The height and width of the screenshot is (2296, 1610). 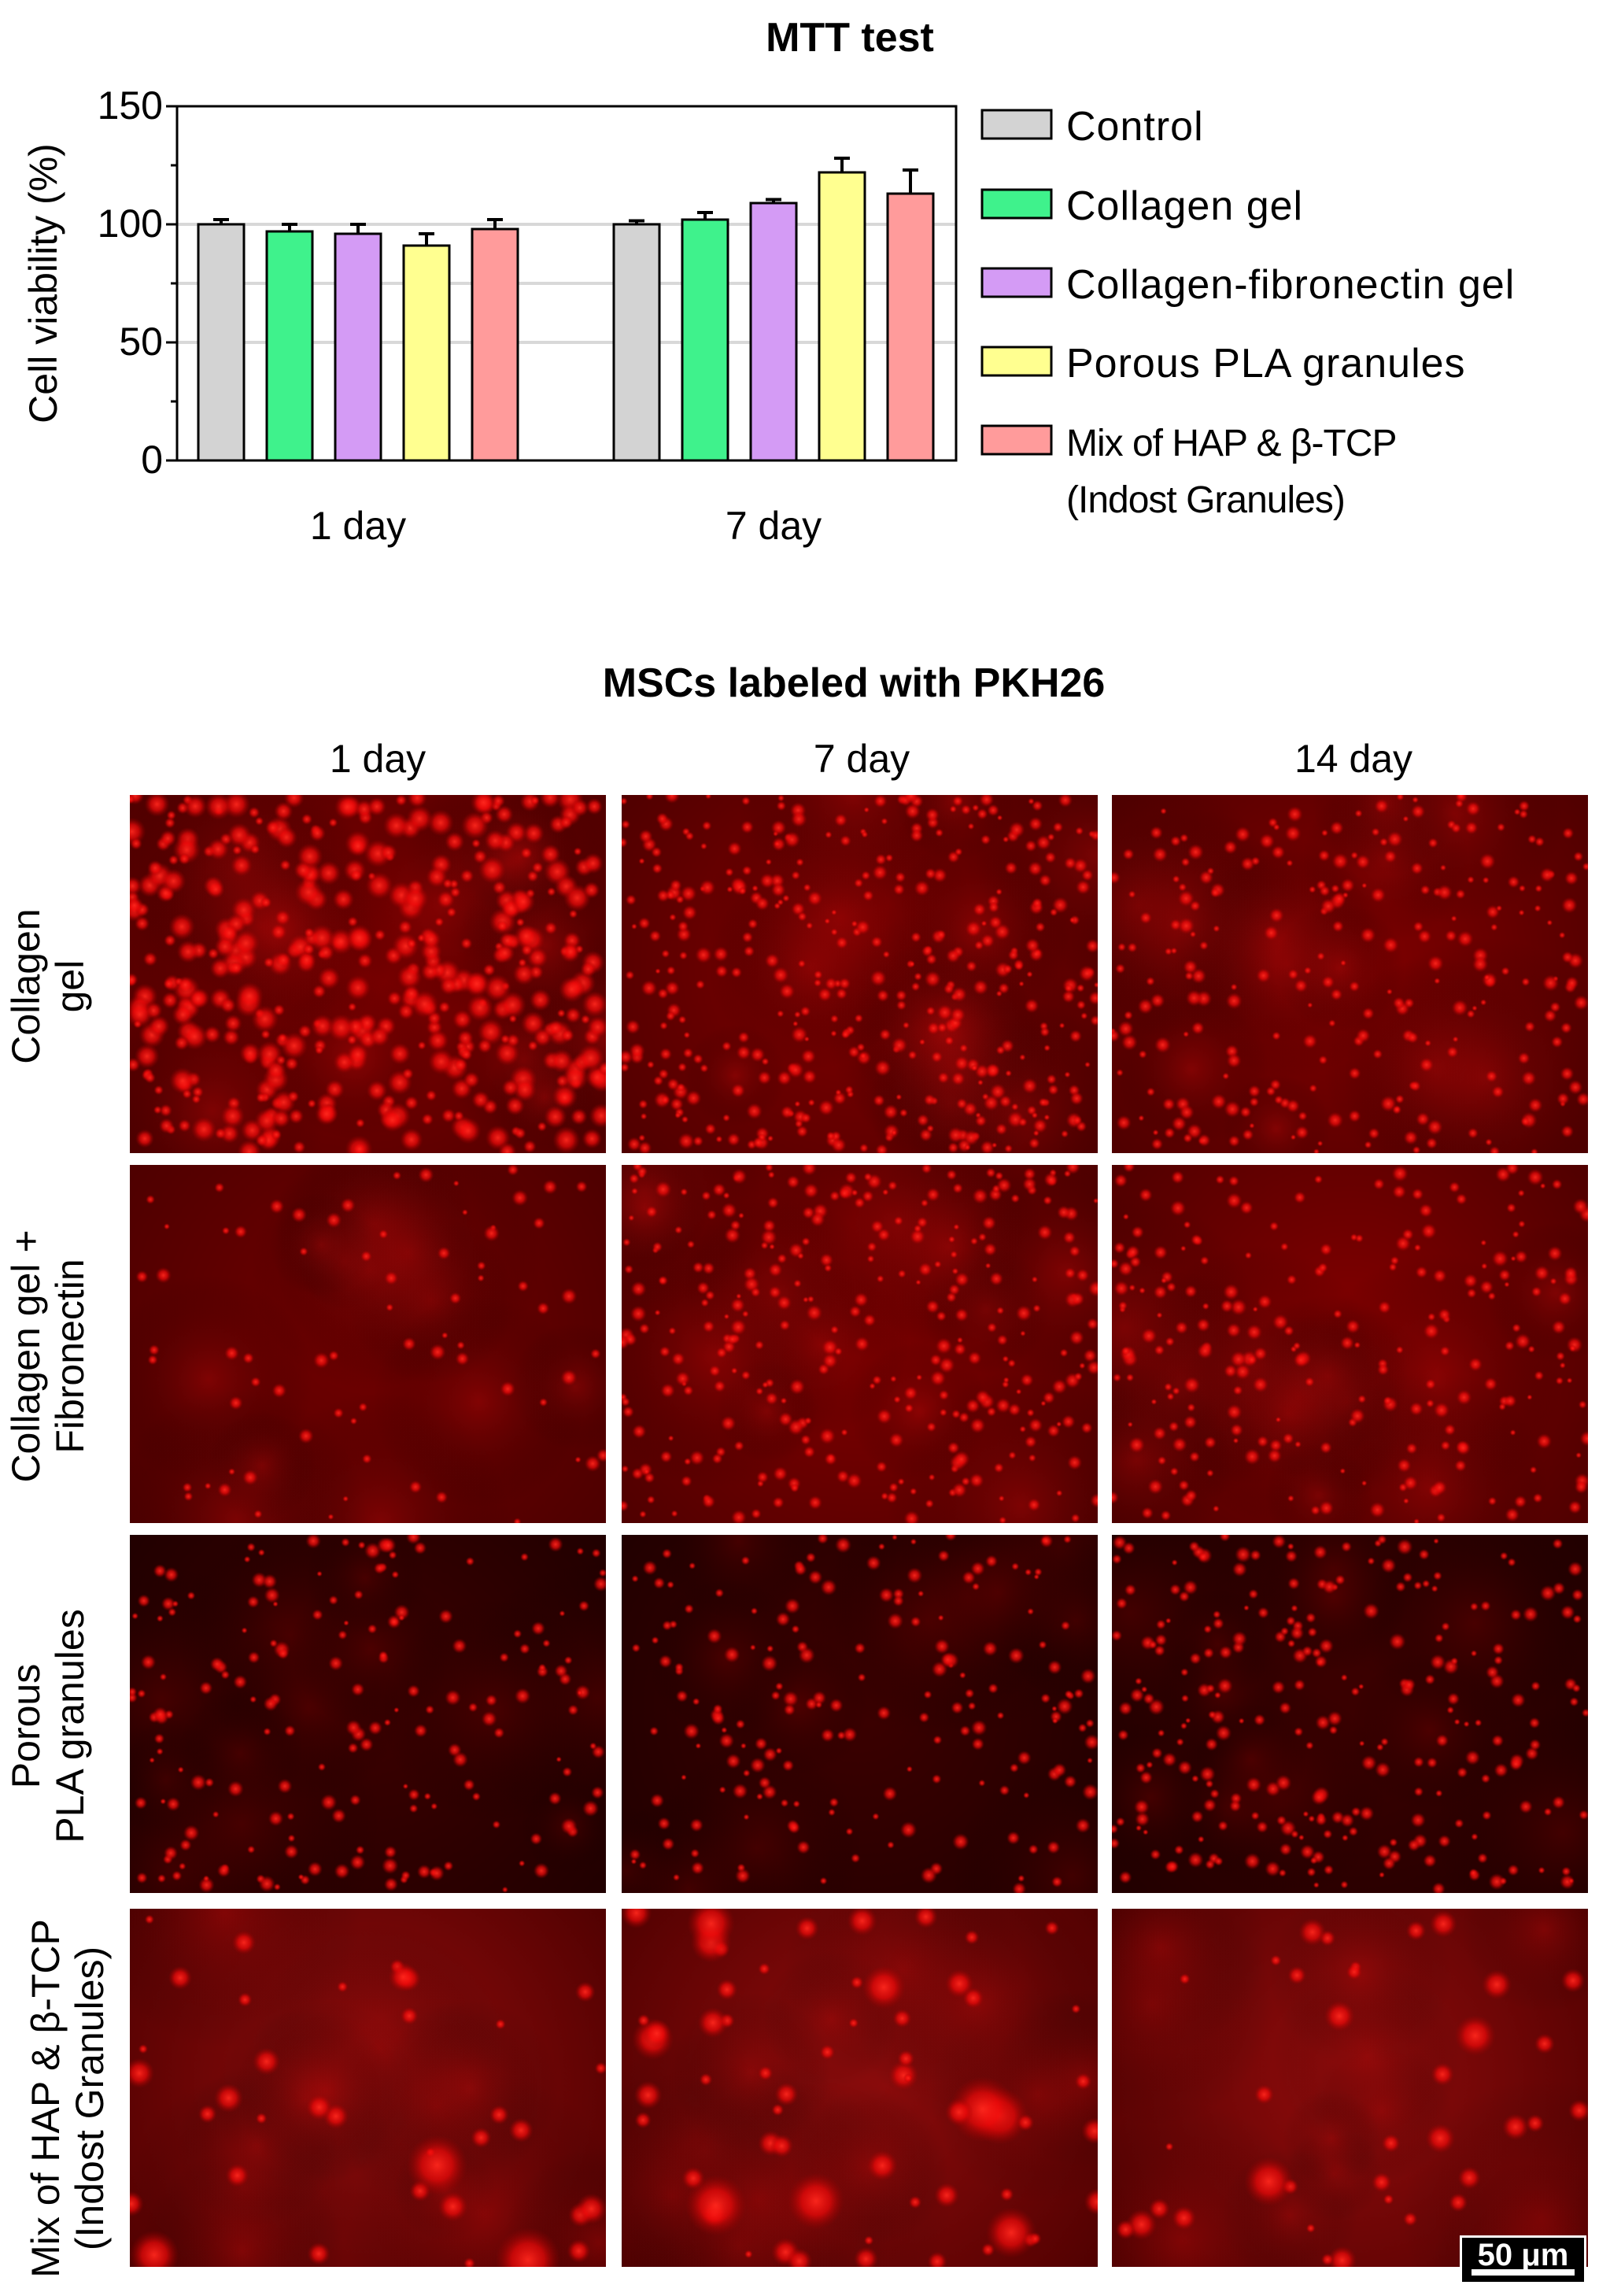 What do you see at coordinates (358, 526) in the screenshot?
I see `x-category-label: 1 day` at bounding box center [358, 526].